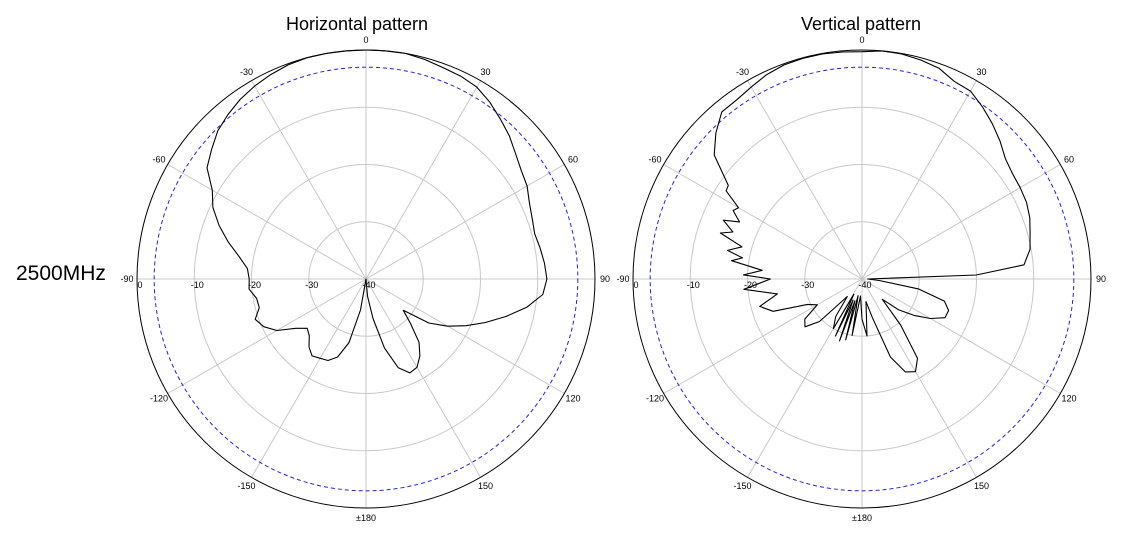  Describe the element at coordinates (742, 486) in the screenshot. I see `vertical-angle-label: -150` at that location.